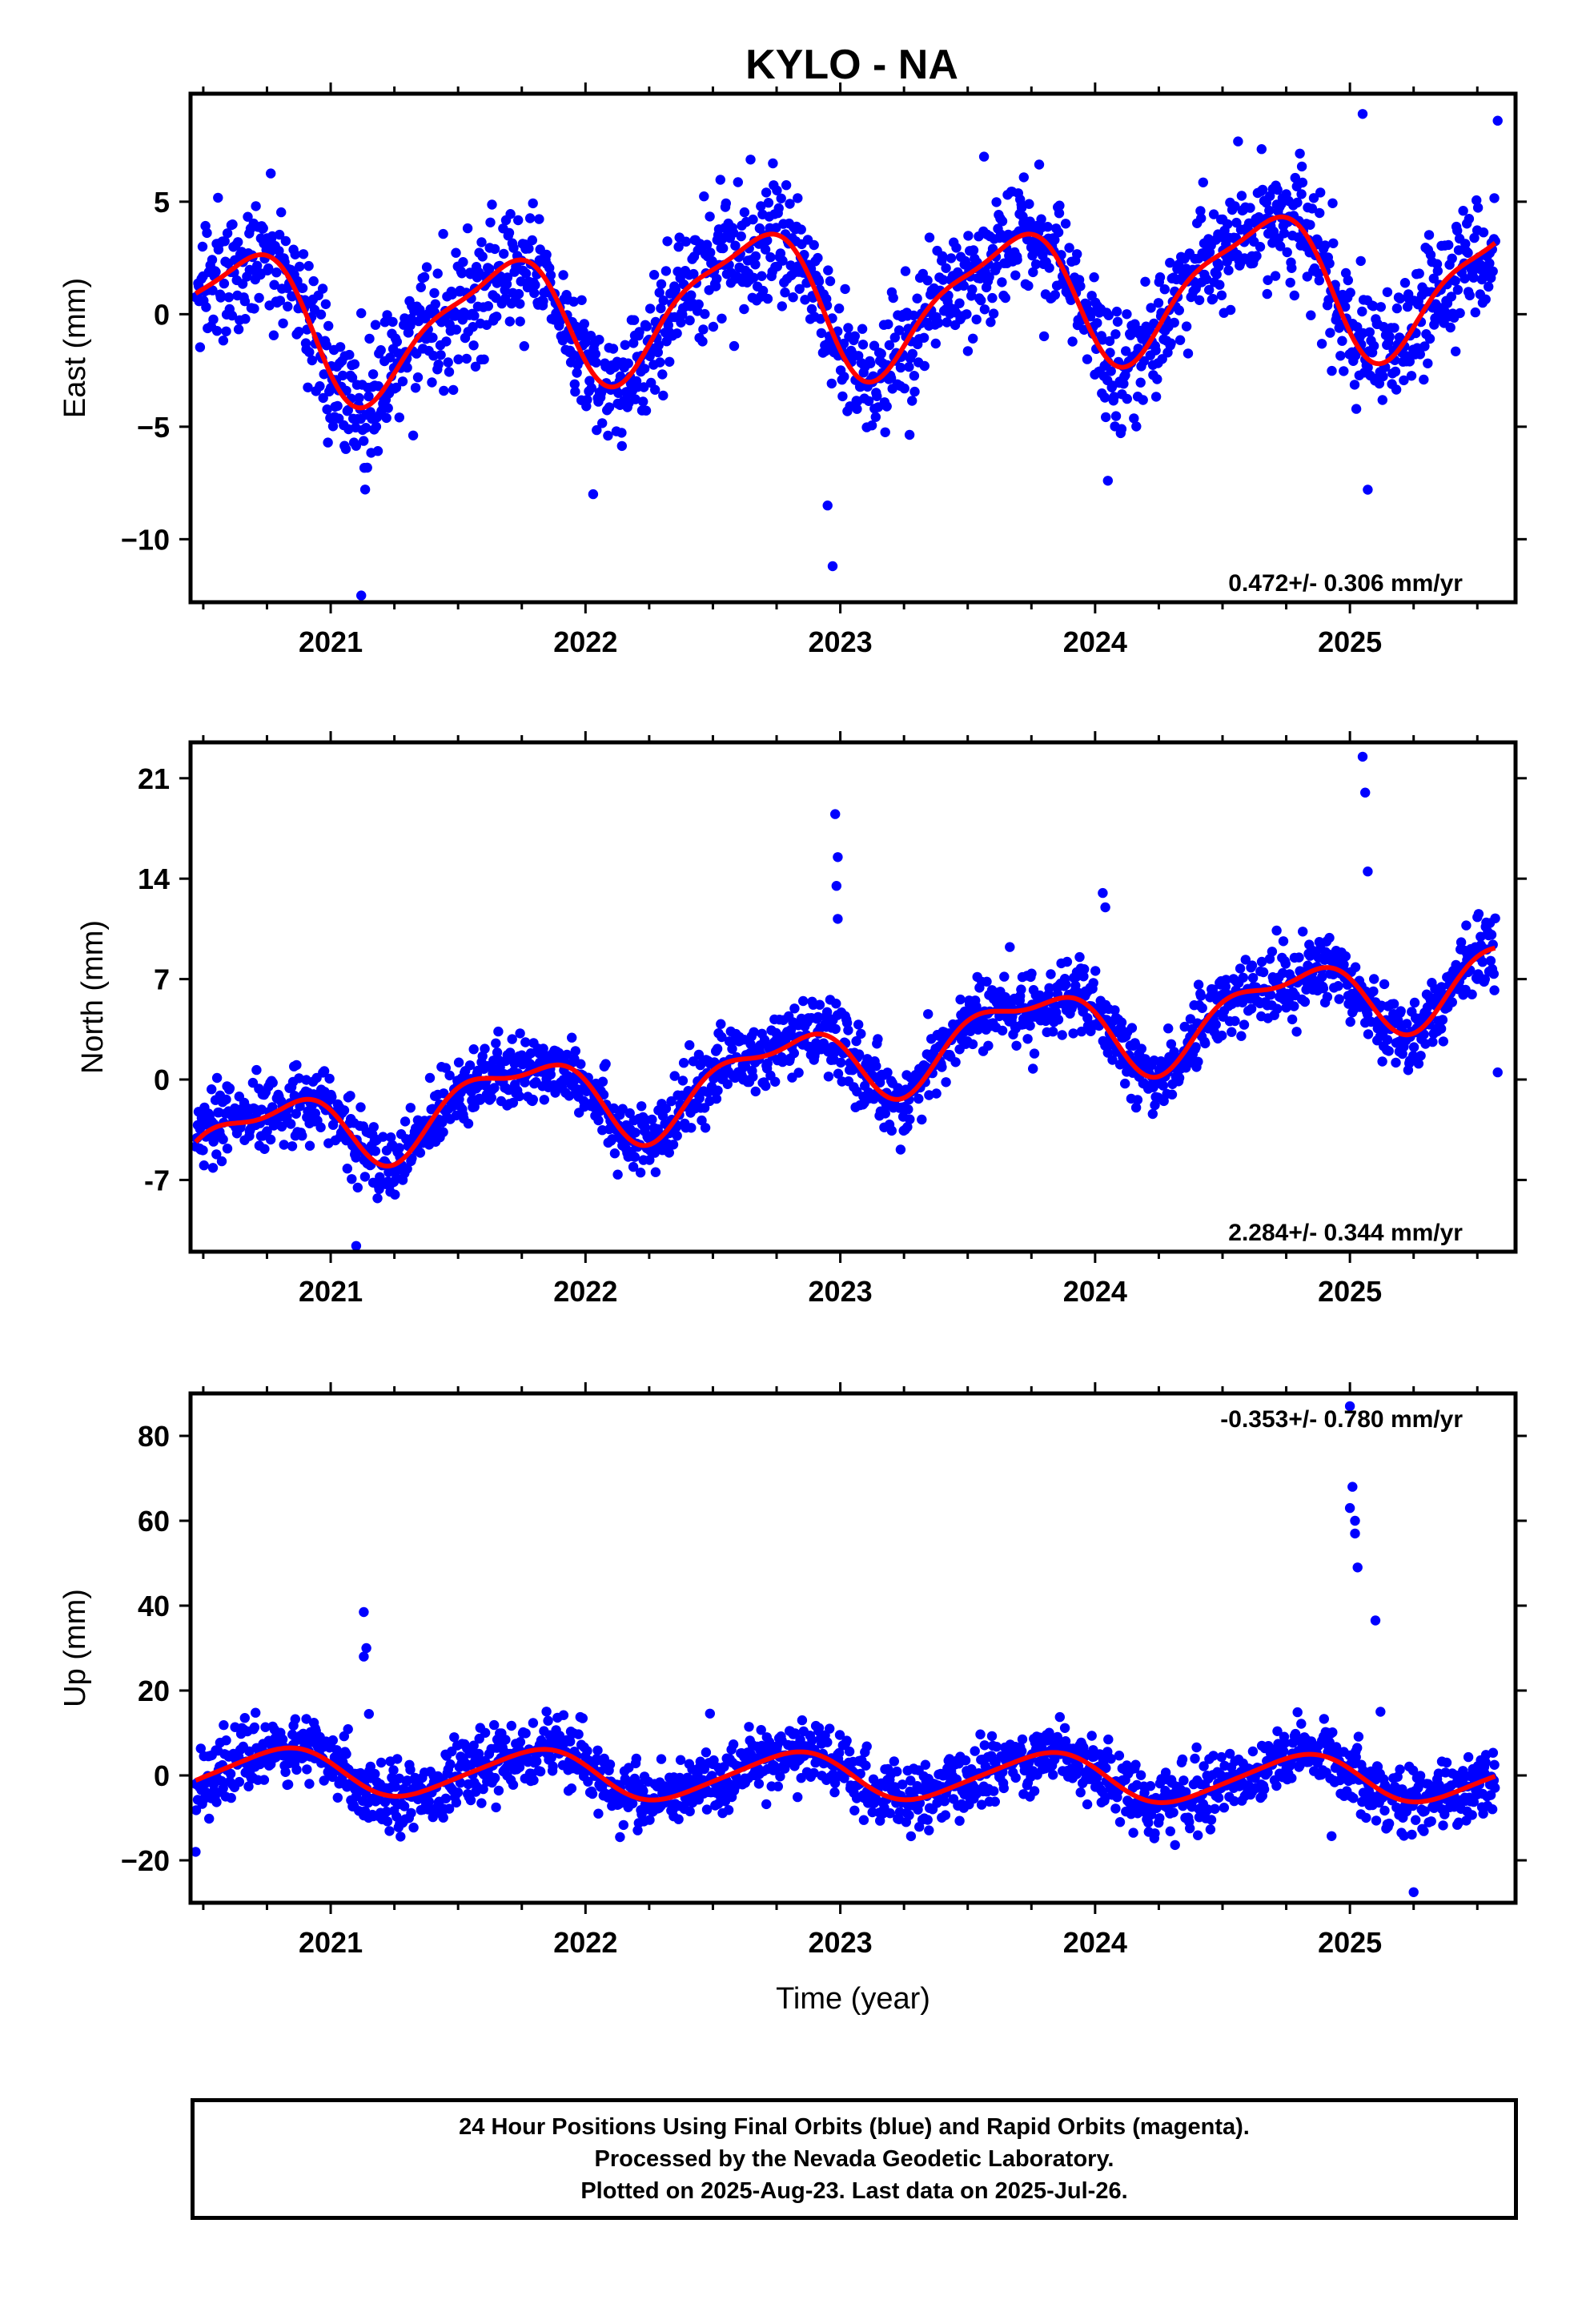  Describe the element at coordinates (1365, 792) in the screenshot. I see `outlier-point-north` at that location.